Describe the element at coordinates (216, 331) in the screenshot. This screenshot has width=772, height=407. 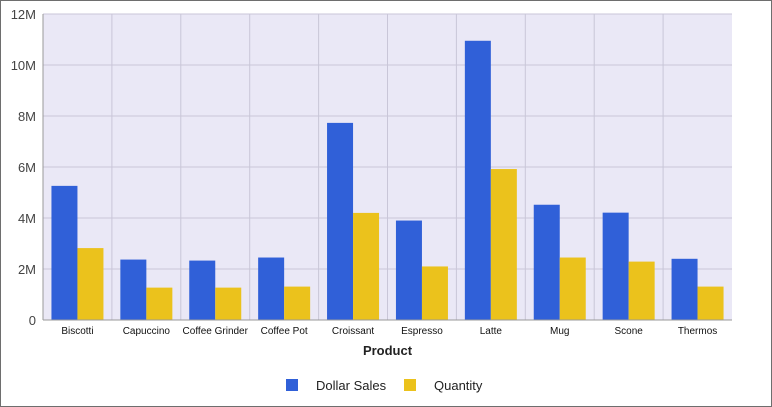
I see `x-tick-label: Coffee Grinder` at that location.